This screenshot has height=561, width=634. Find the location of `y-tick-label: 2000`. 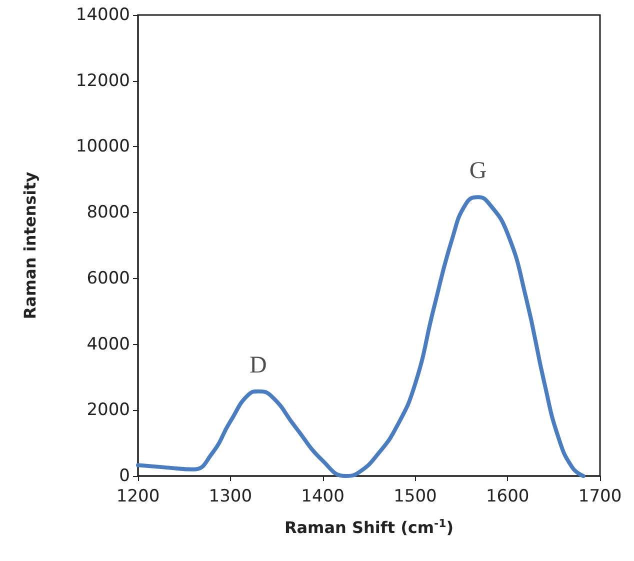

y-tick-label: 2000 is located at coordinates (108, 410).